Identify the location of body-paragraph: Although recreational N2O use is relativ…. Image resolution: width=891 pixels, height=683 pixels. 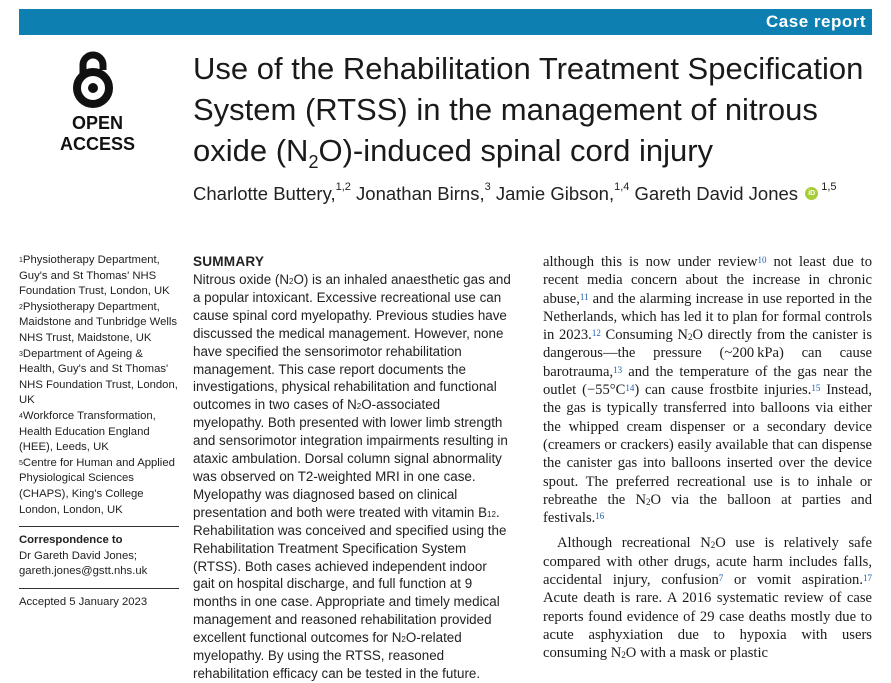
(707, 598).